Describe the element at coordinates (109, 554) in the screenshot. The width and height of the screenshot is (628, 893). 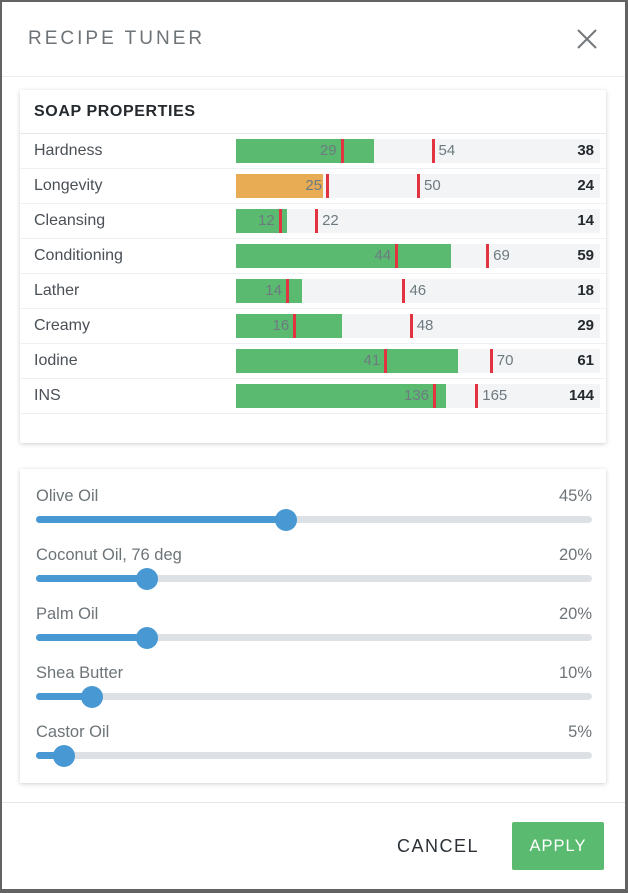
I see `oil-label: Coconut Oil, 76 deg` at that location.